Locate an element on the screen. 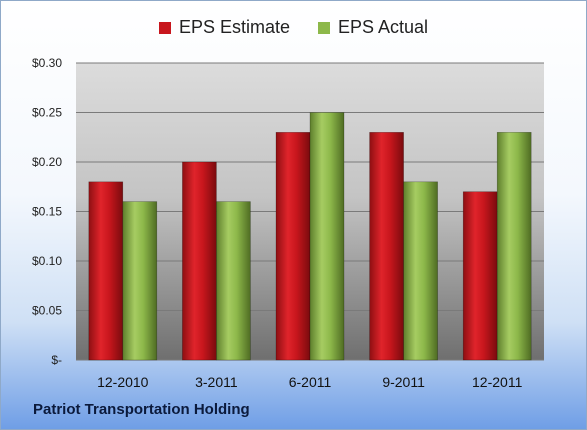  x-tick-label: 6-2011 is located at coordinates (310, 382).